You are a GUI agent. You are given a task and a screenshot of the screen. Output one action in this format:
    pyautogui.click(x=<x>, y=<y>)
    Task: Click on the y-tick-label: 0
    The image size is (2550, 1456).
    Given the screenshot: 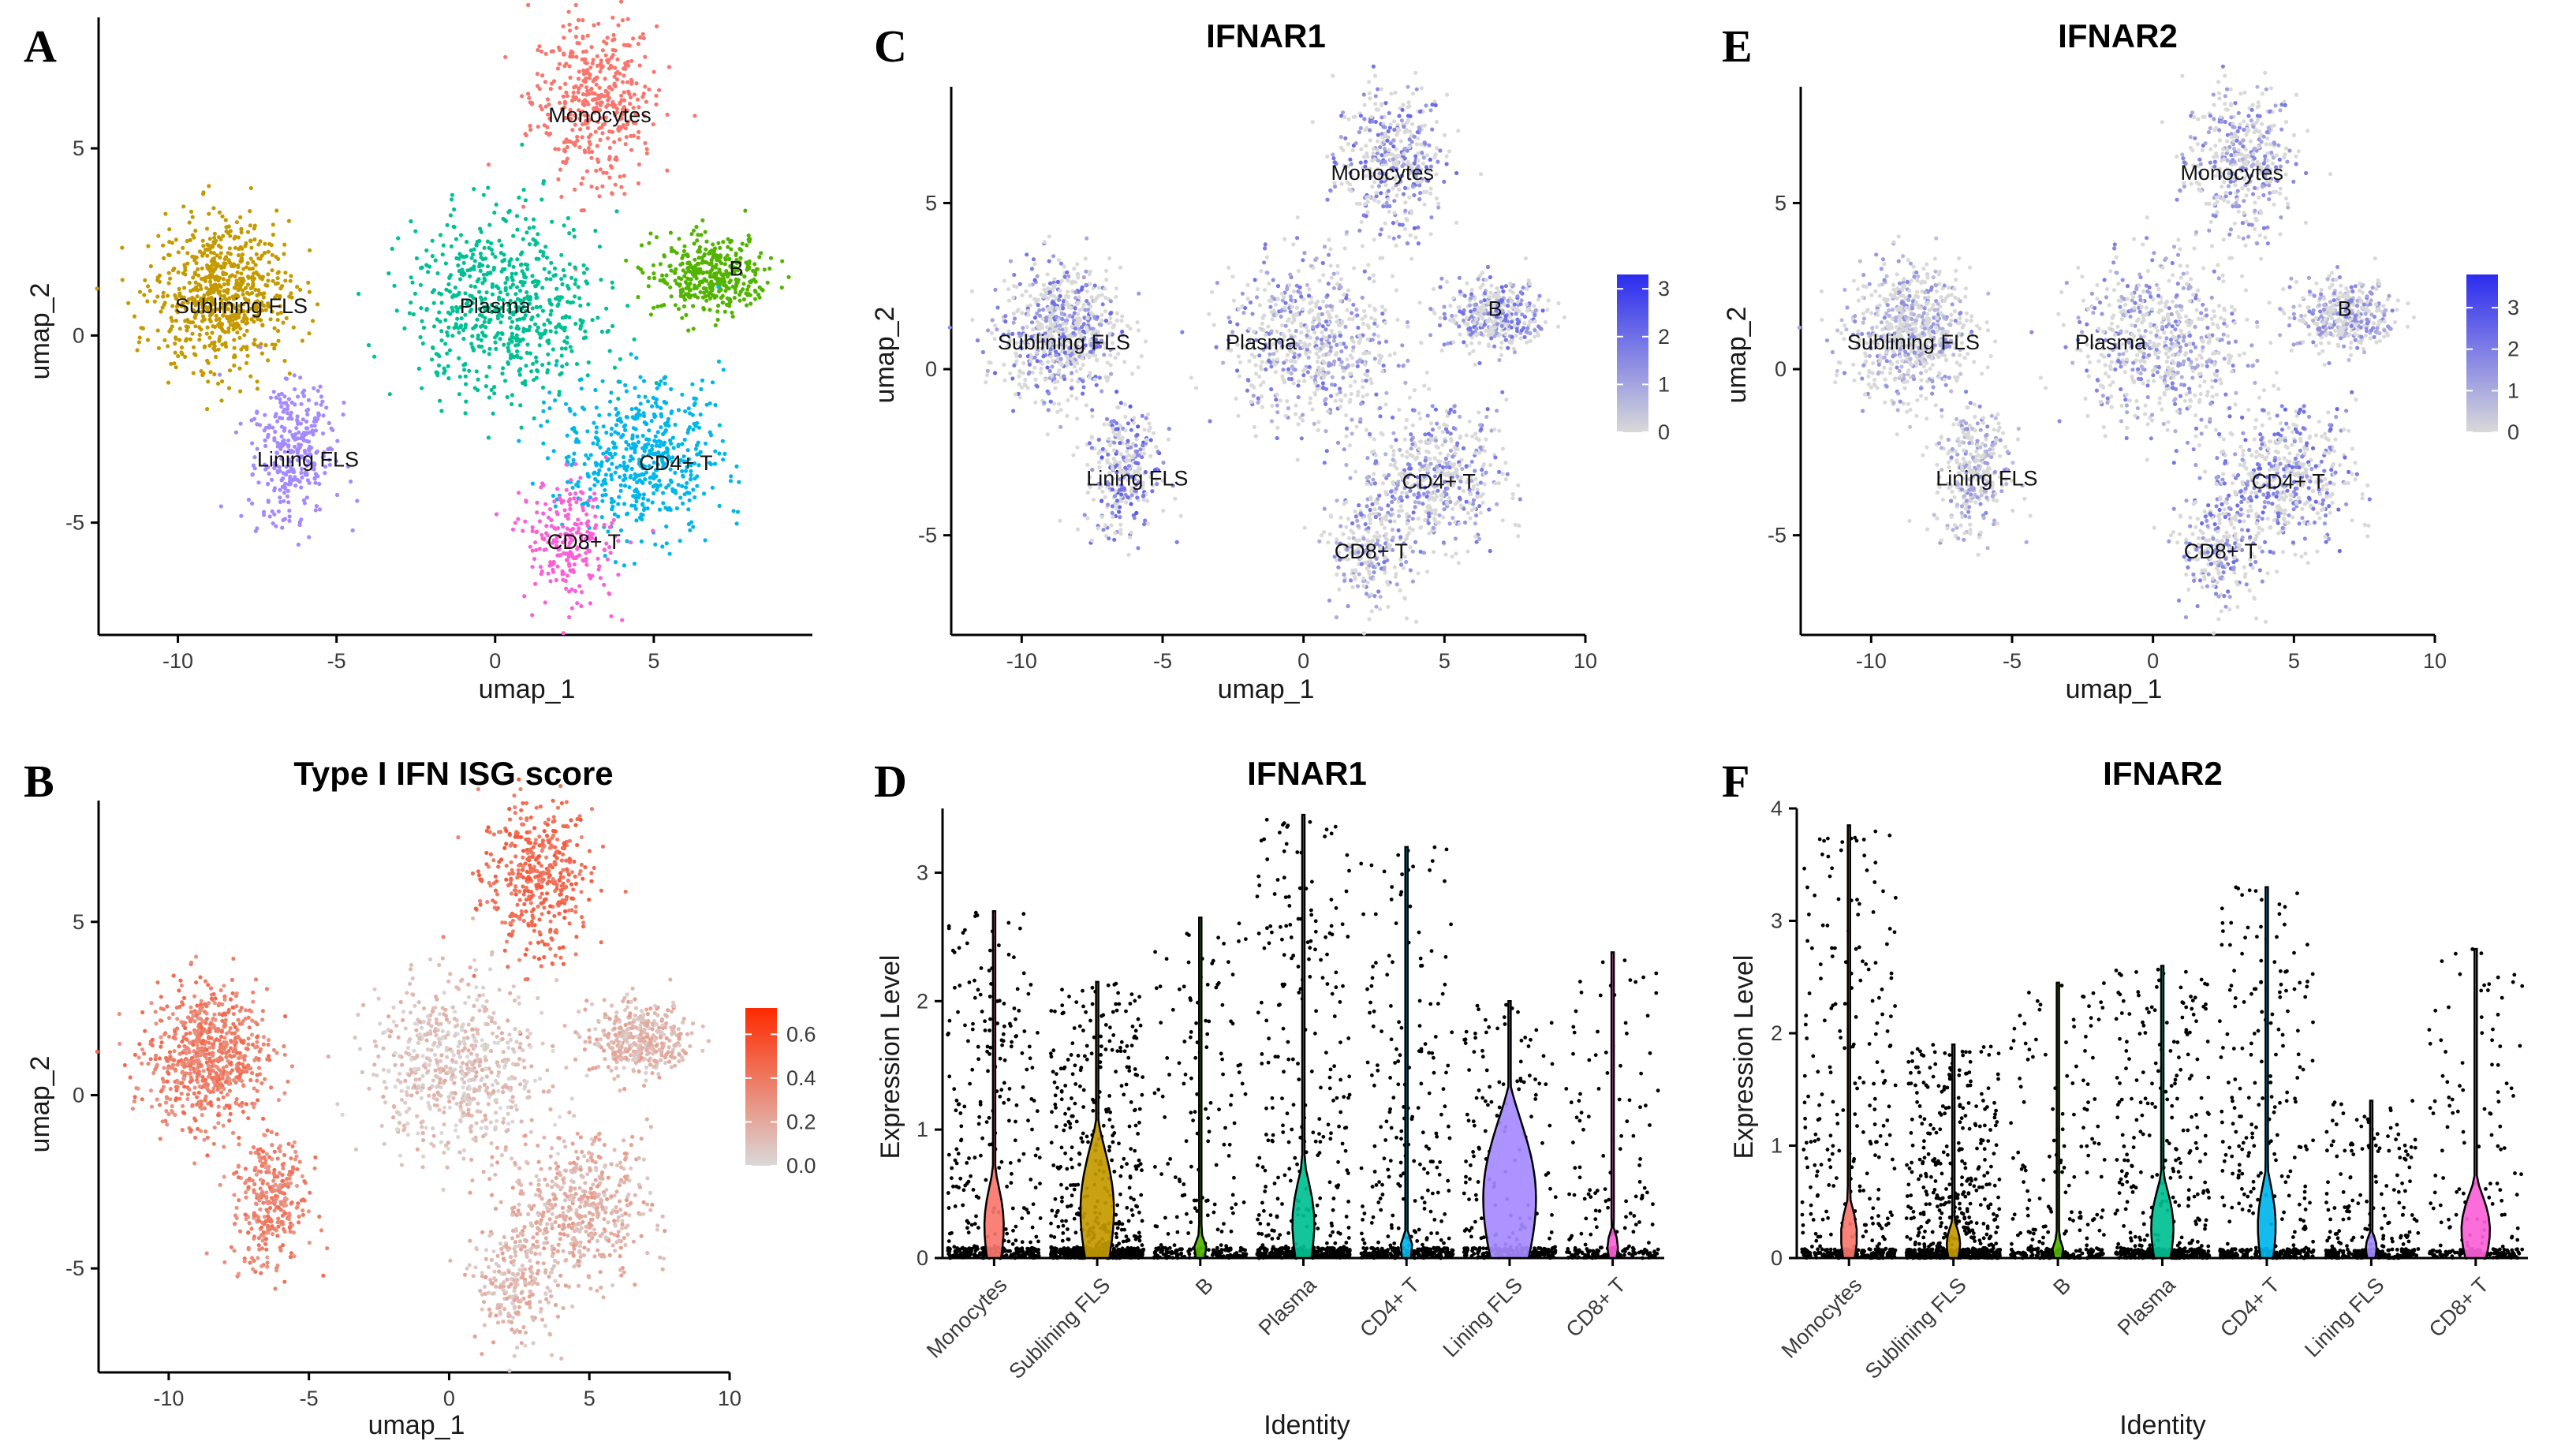 What is the action you would take?
    pyautogui.click(x=78, y=1095)
    